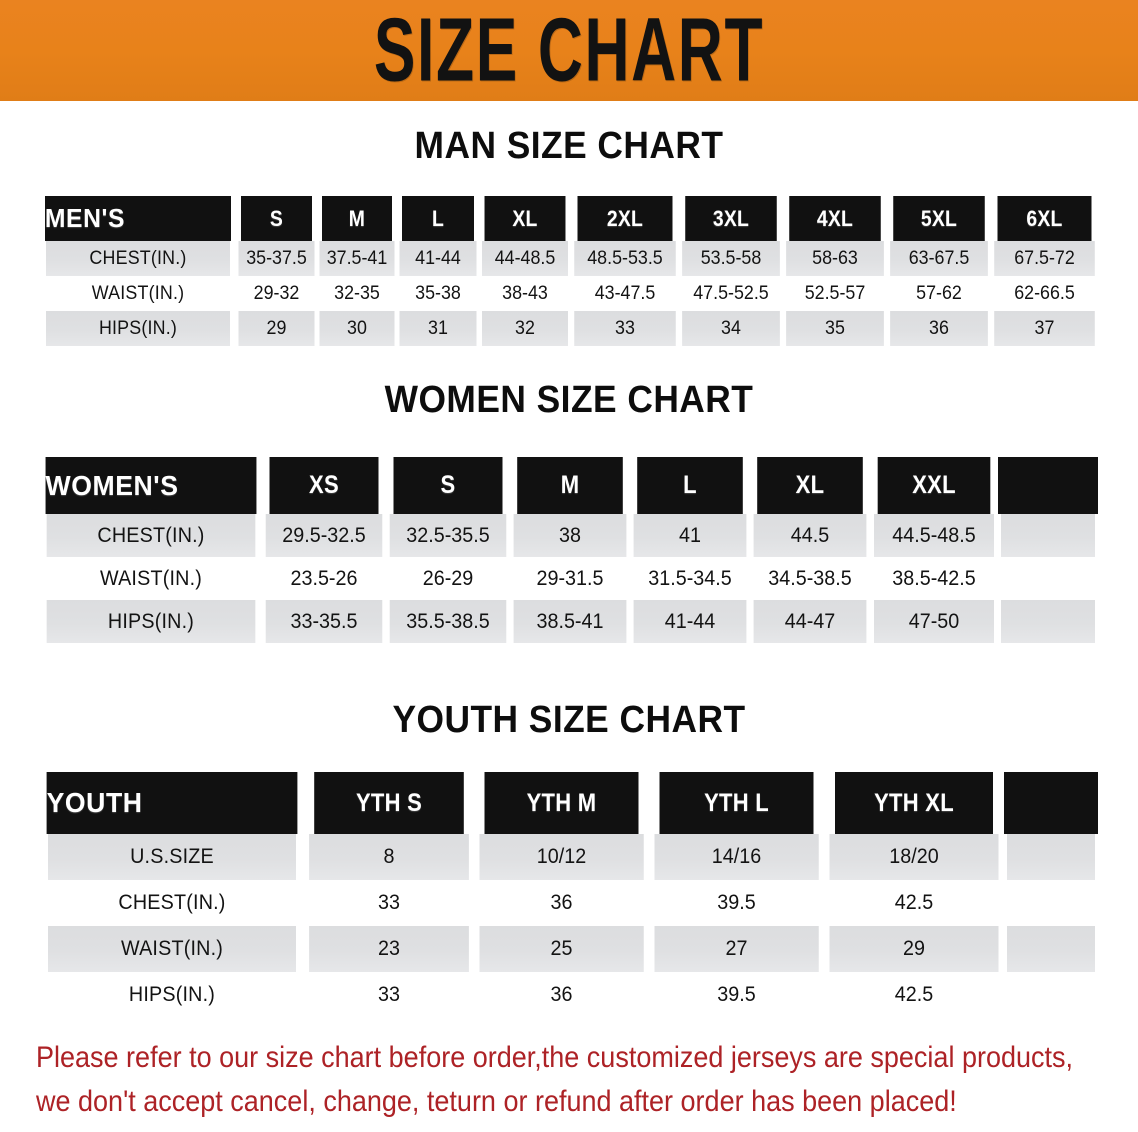 This screenshot has height=1132, width=1138. Describe the element at coordinates (438, 293) in the screenshot. I see `men-waist-l: 35-38` at that location.